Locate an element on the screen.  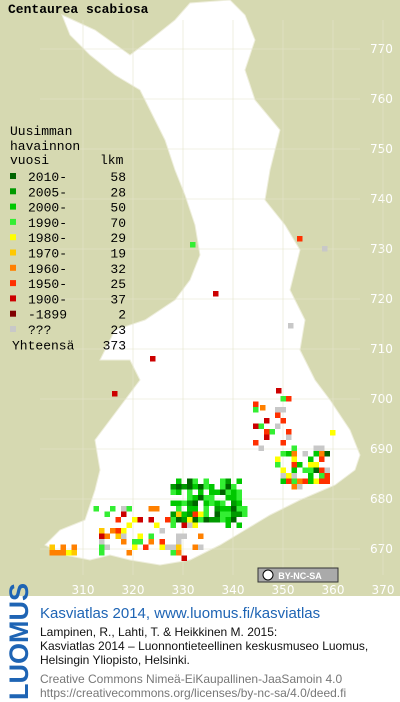
brand: LUOMUS is located at coordinates (19, 641).